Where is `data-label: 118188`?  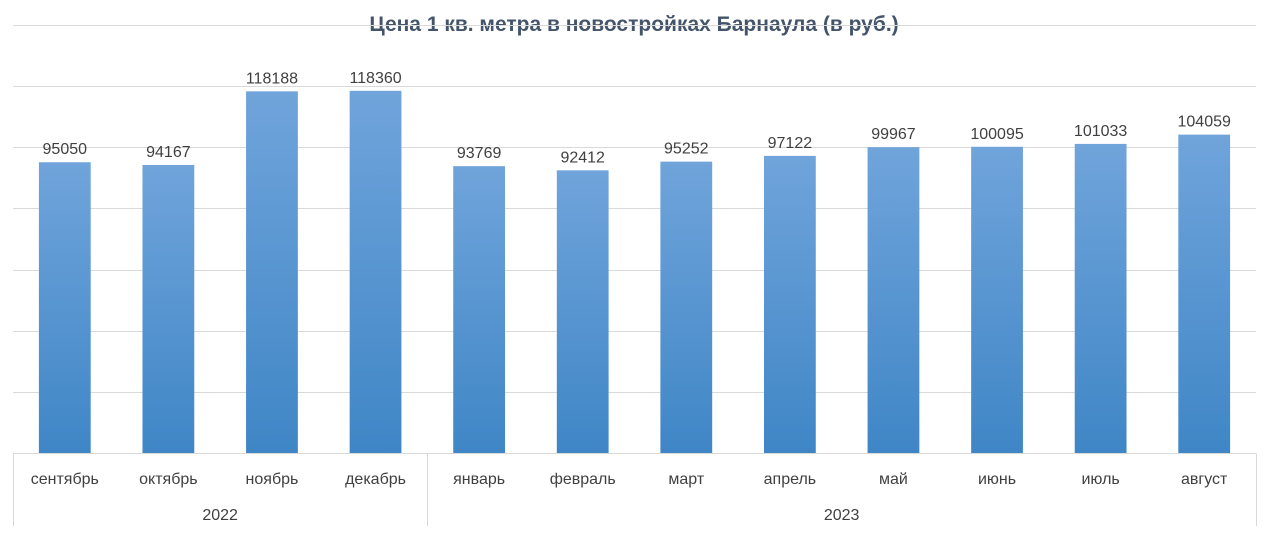 data-label: 118188 is located at coordinates (272, 78).